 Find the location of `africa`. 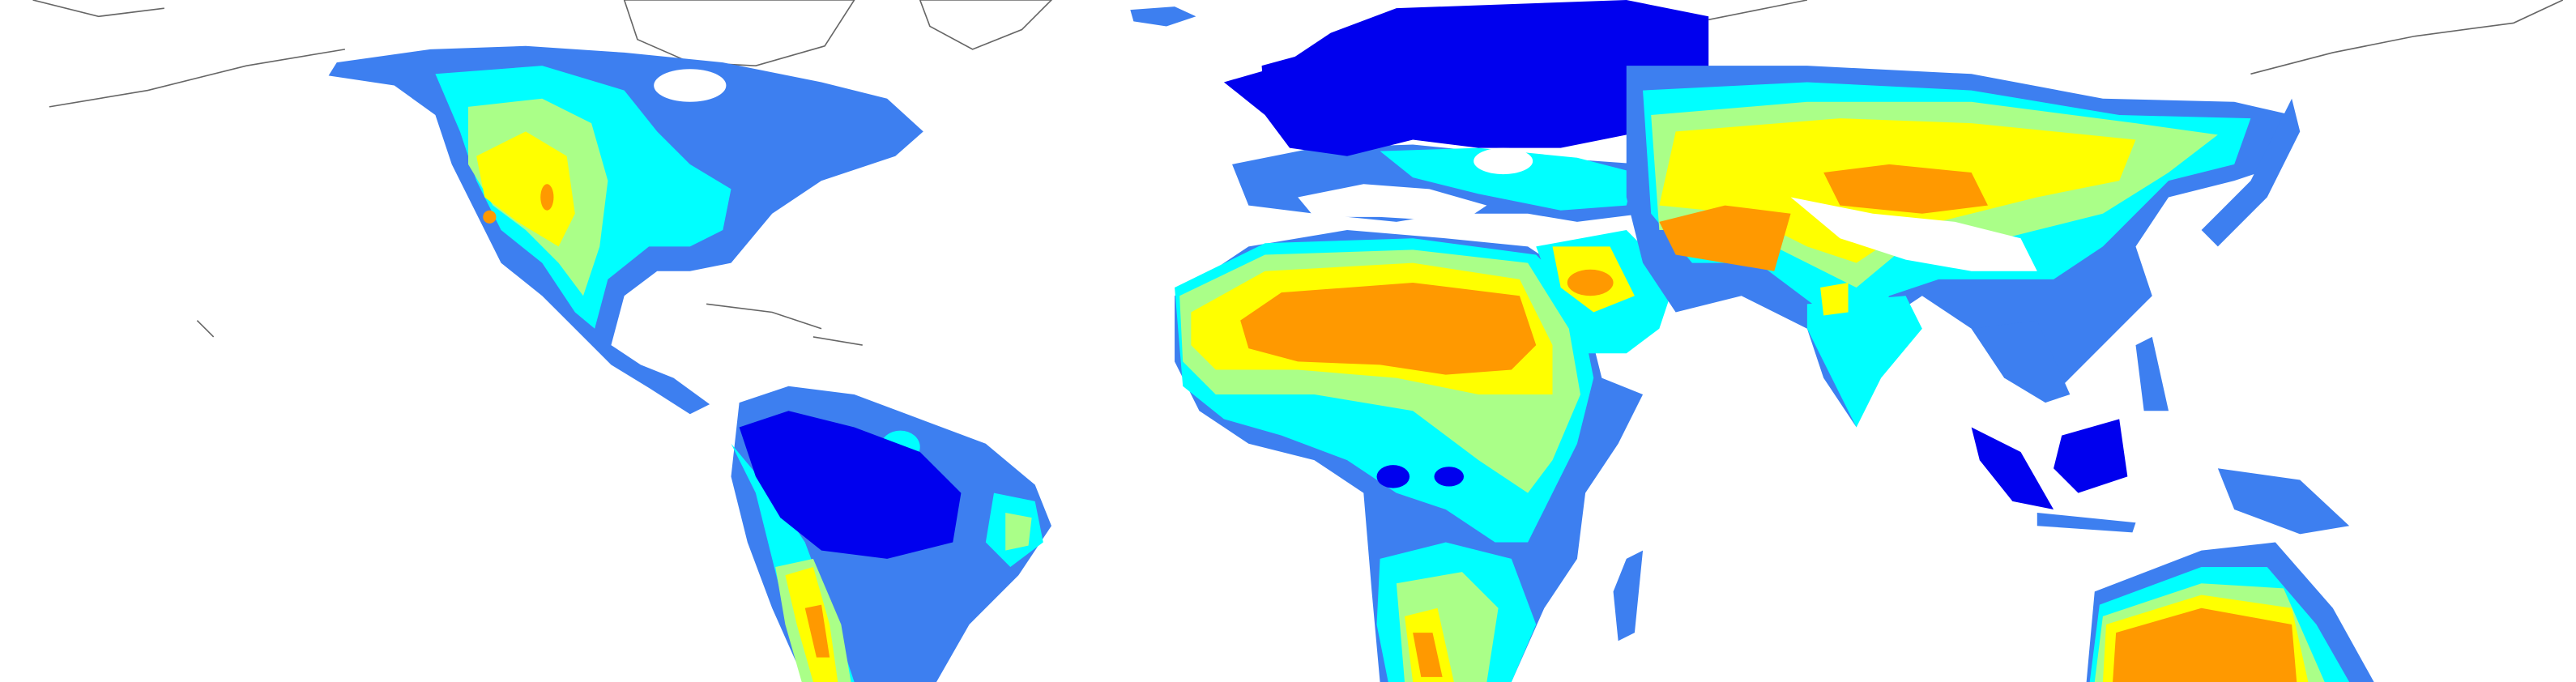

africa is located at coordinates (1409, 456).